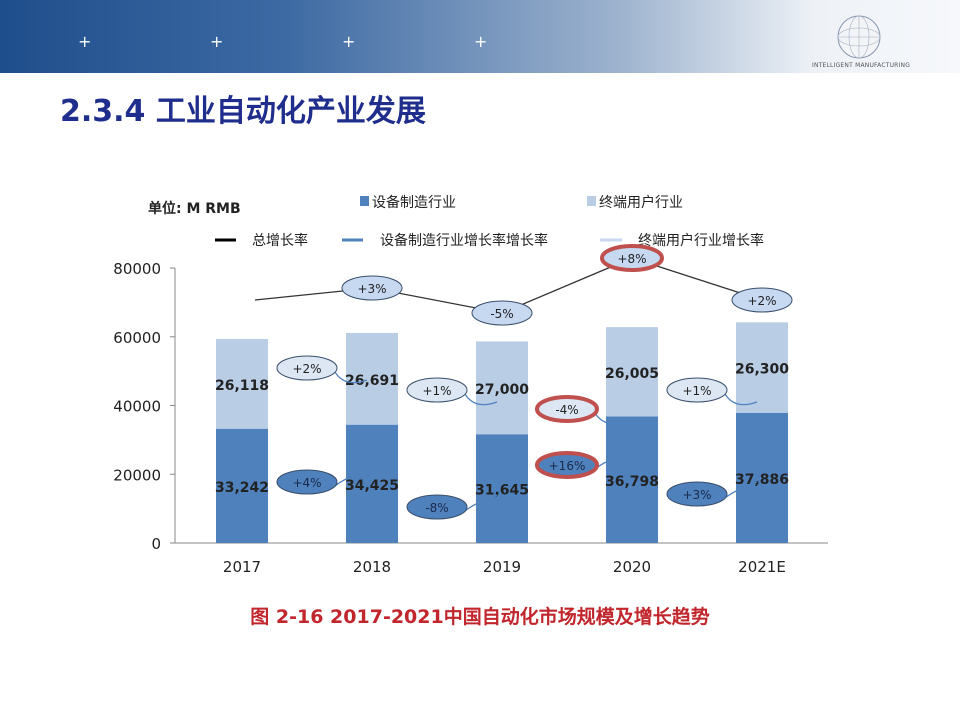 The height and width of the screenshot is (720, 960). I want to click on data-label: 33,242, so click(242, 488).